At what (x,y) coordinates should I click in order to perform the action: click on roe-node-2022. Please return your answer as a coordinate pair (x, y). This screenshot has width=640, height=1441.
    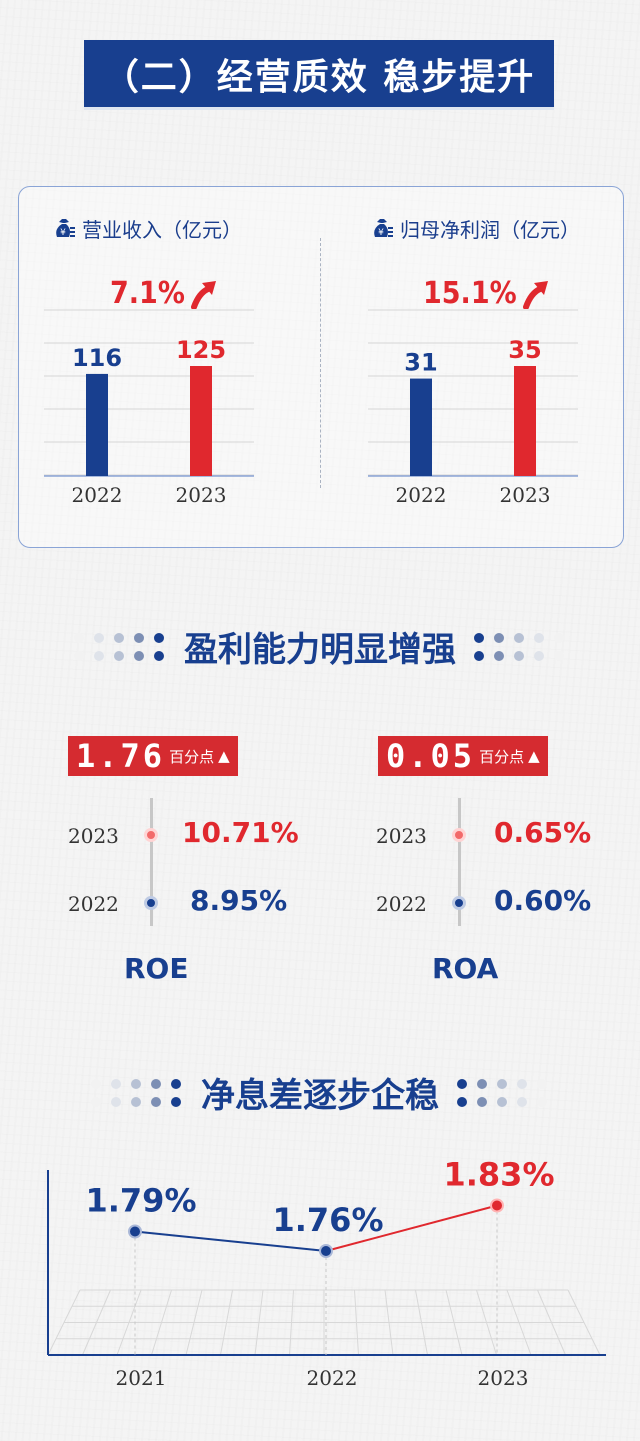
    Looking at the image, I should click on (151, 903).